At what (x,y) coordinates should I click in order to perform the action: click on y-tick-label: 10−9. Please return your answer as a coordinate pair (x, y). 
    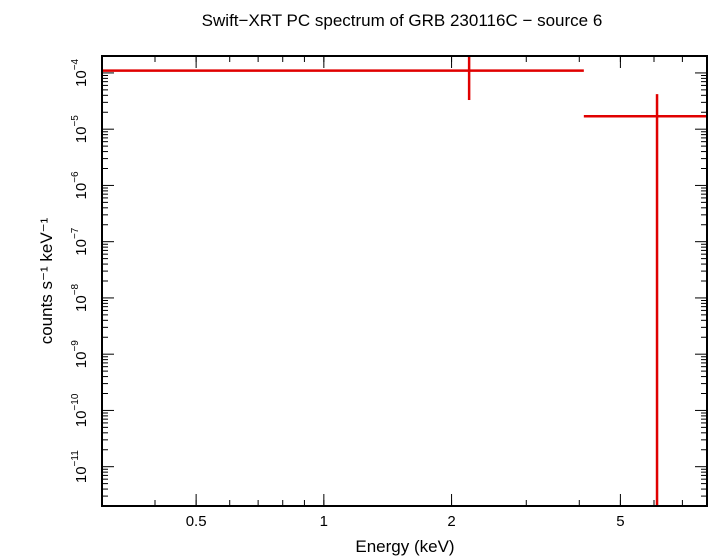
    Looking at the image, I should click on (80, 354).